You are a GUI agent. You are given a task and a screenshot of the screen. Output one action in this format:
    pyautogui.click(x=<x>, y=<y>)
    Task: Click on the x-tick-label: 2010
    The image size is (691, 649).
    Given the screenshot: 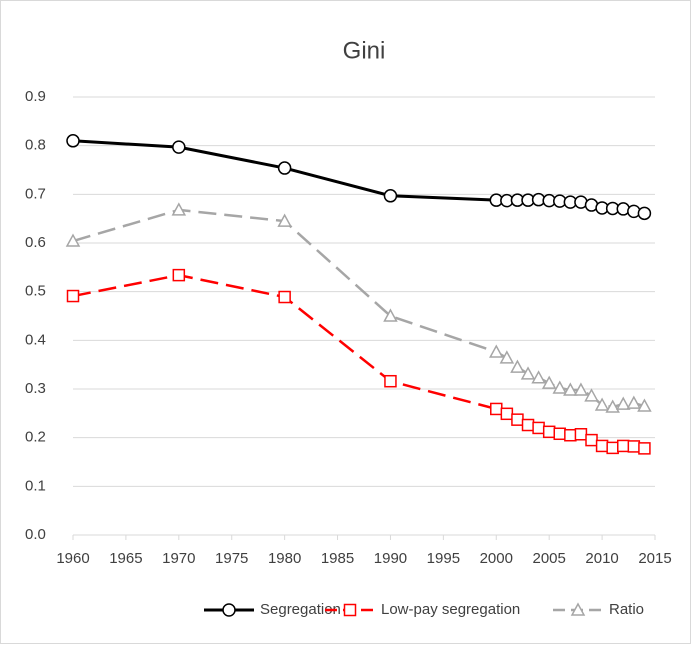 What is the action you would take?
    pyautogui.click(x=601, y=558)
    